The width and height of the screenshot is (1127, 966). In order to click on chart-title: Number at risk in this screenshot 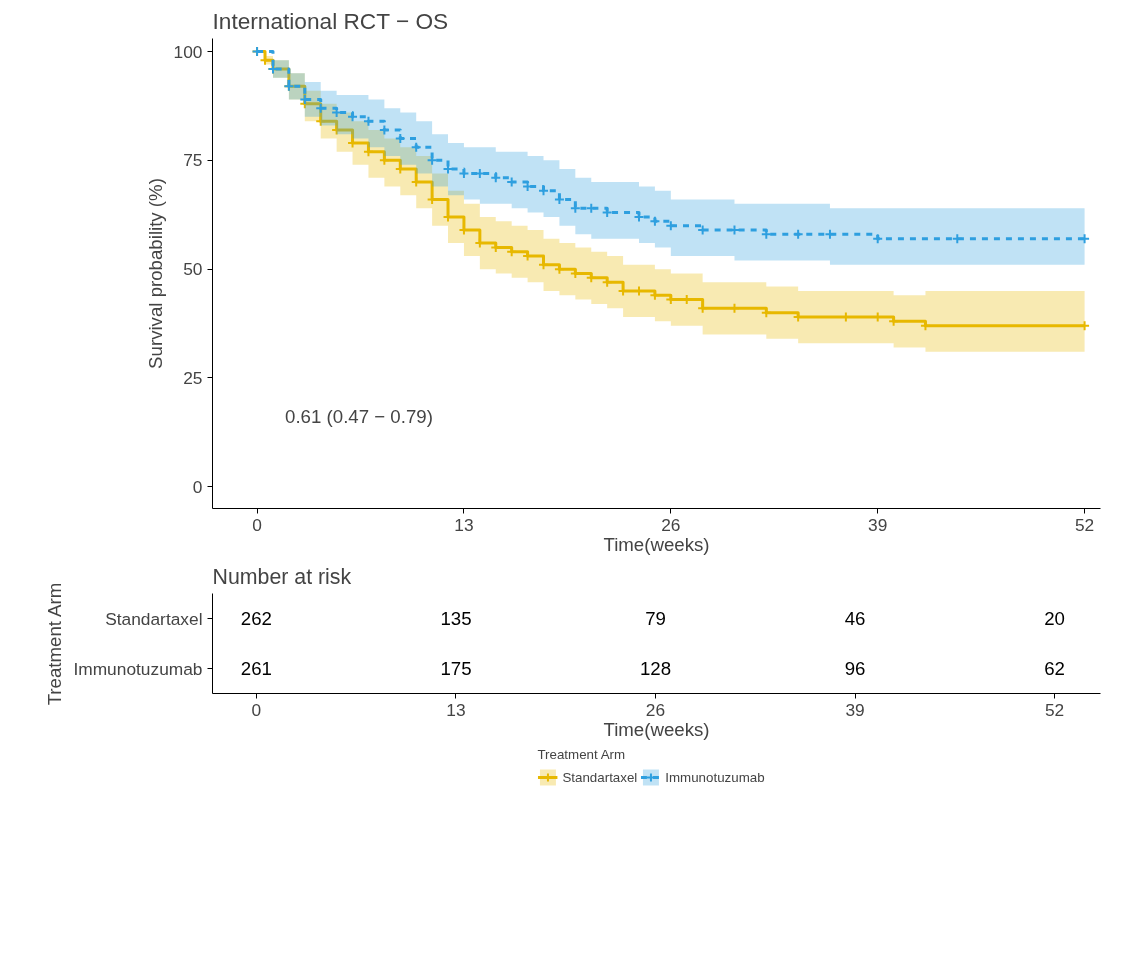, I will do `click(282, 576)`.